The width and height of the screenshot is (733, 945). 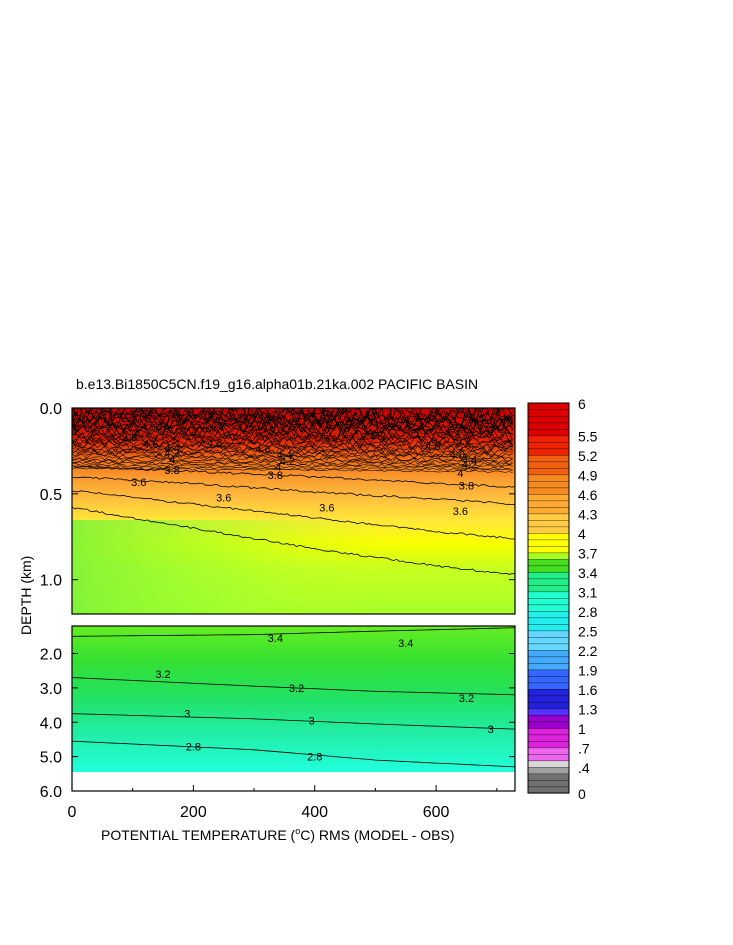 I want to click on contour-line-3.8, so click(x=293, y=515).